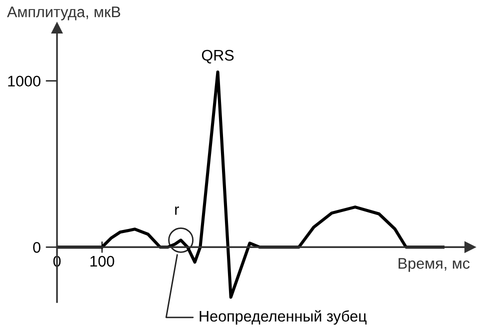  What do you see at coordinates (434, 265) in the screenshot?
I see `x-axis-title: Время, мс` at bounding box center [434, 265].